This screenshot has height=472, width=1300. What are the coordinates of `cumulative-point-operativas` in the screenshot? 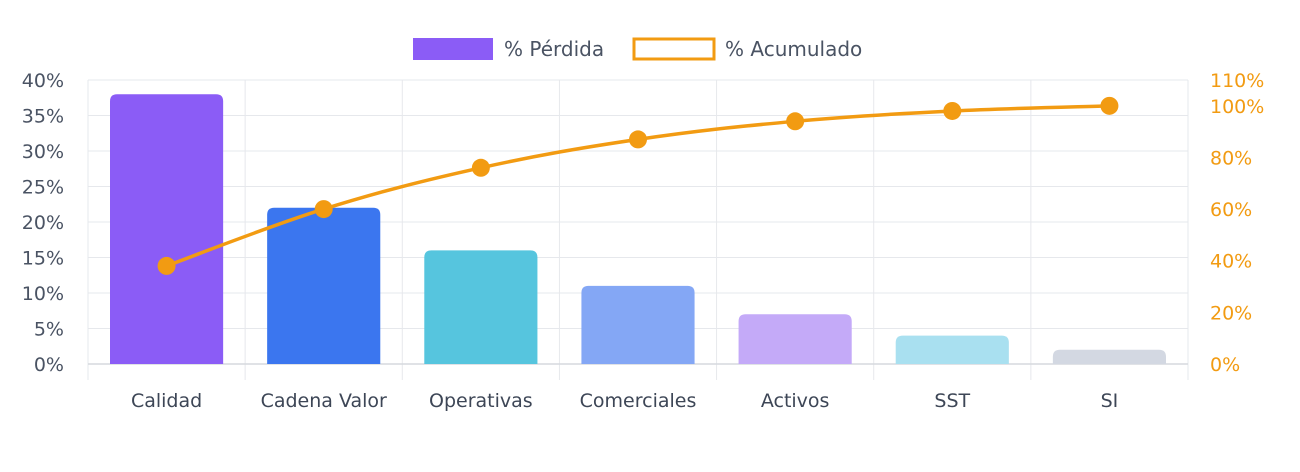 It's located at (480, 167).